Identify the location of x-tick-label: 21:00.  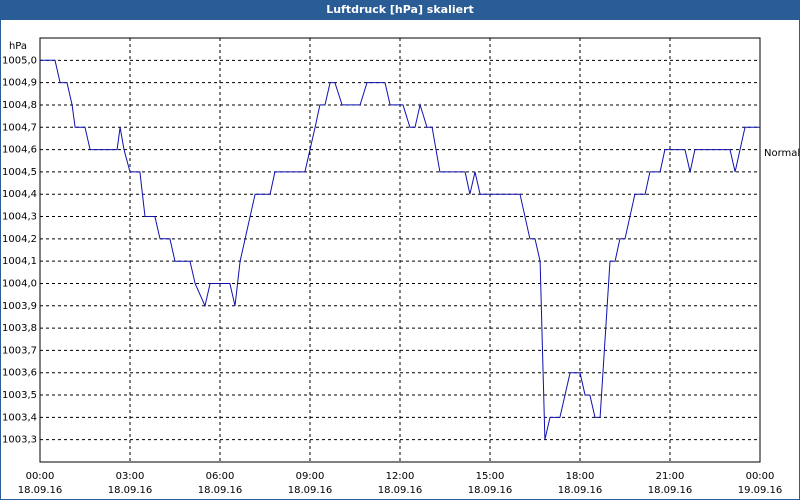
(670, 476).